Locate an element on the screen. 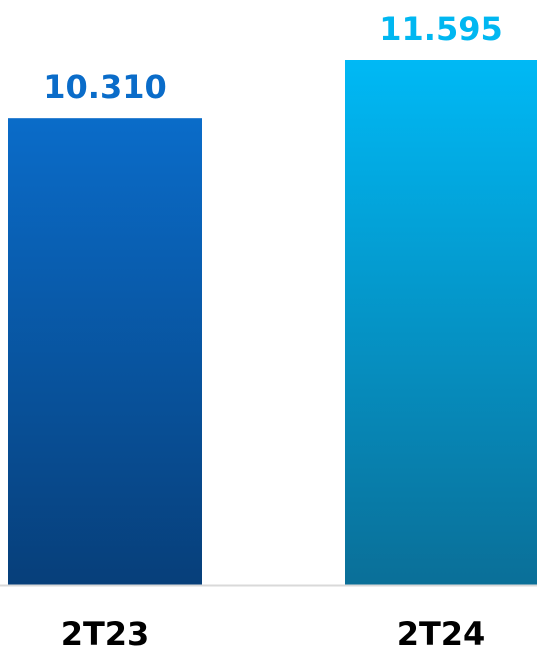  category-label-2T24: 2T24 is located at coordinates (441, 632).